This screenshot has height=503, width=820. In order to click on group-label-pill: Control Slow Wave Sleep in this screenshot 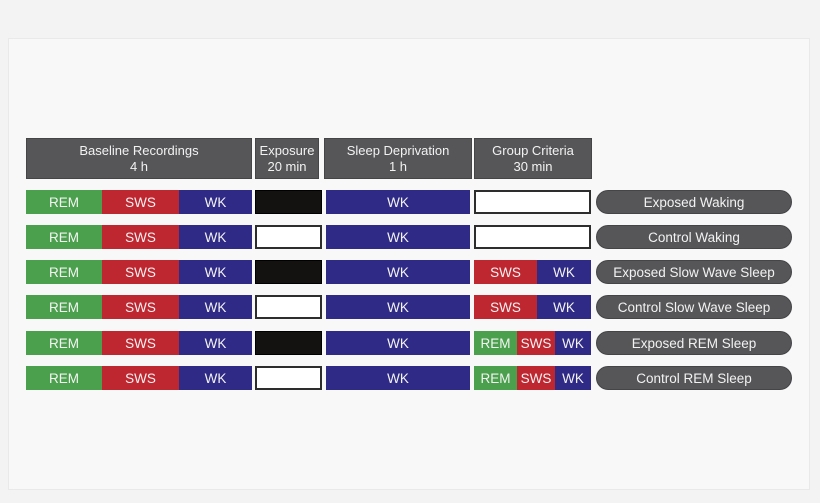, I will do `click(694, 307)`.